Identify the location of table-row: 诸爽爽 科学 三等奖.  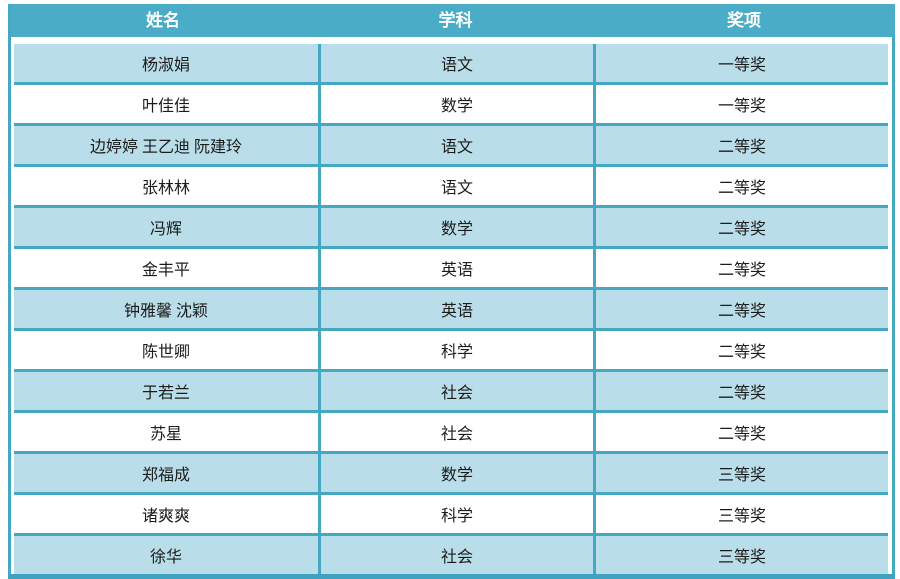
(451, 514).